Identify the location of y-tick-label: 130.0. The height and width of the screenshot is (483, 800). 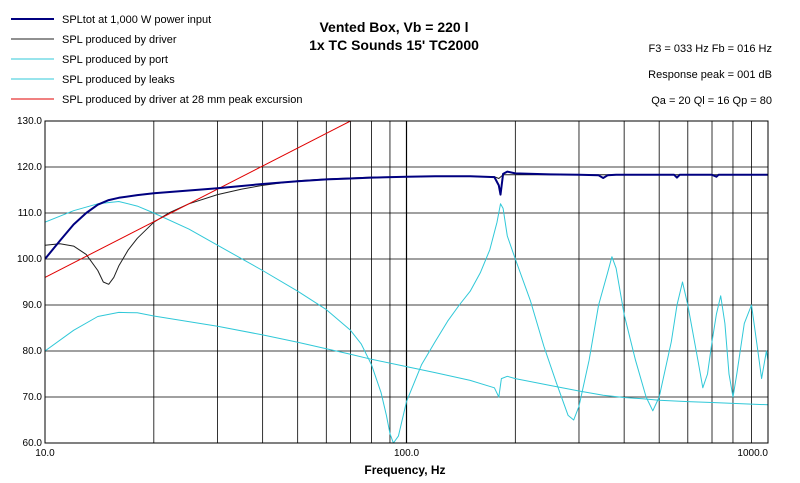
(29, 121).